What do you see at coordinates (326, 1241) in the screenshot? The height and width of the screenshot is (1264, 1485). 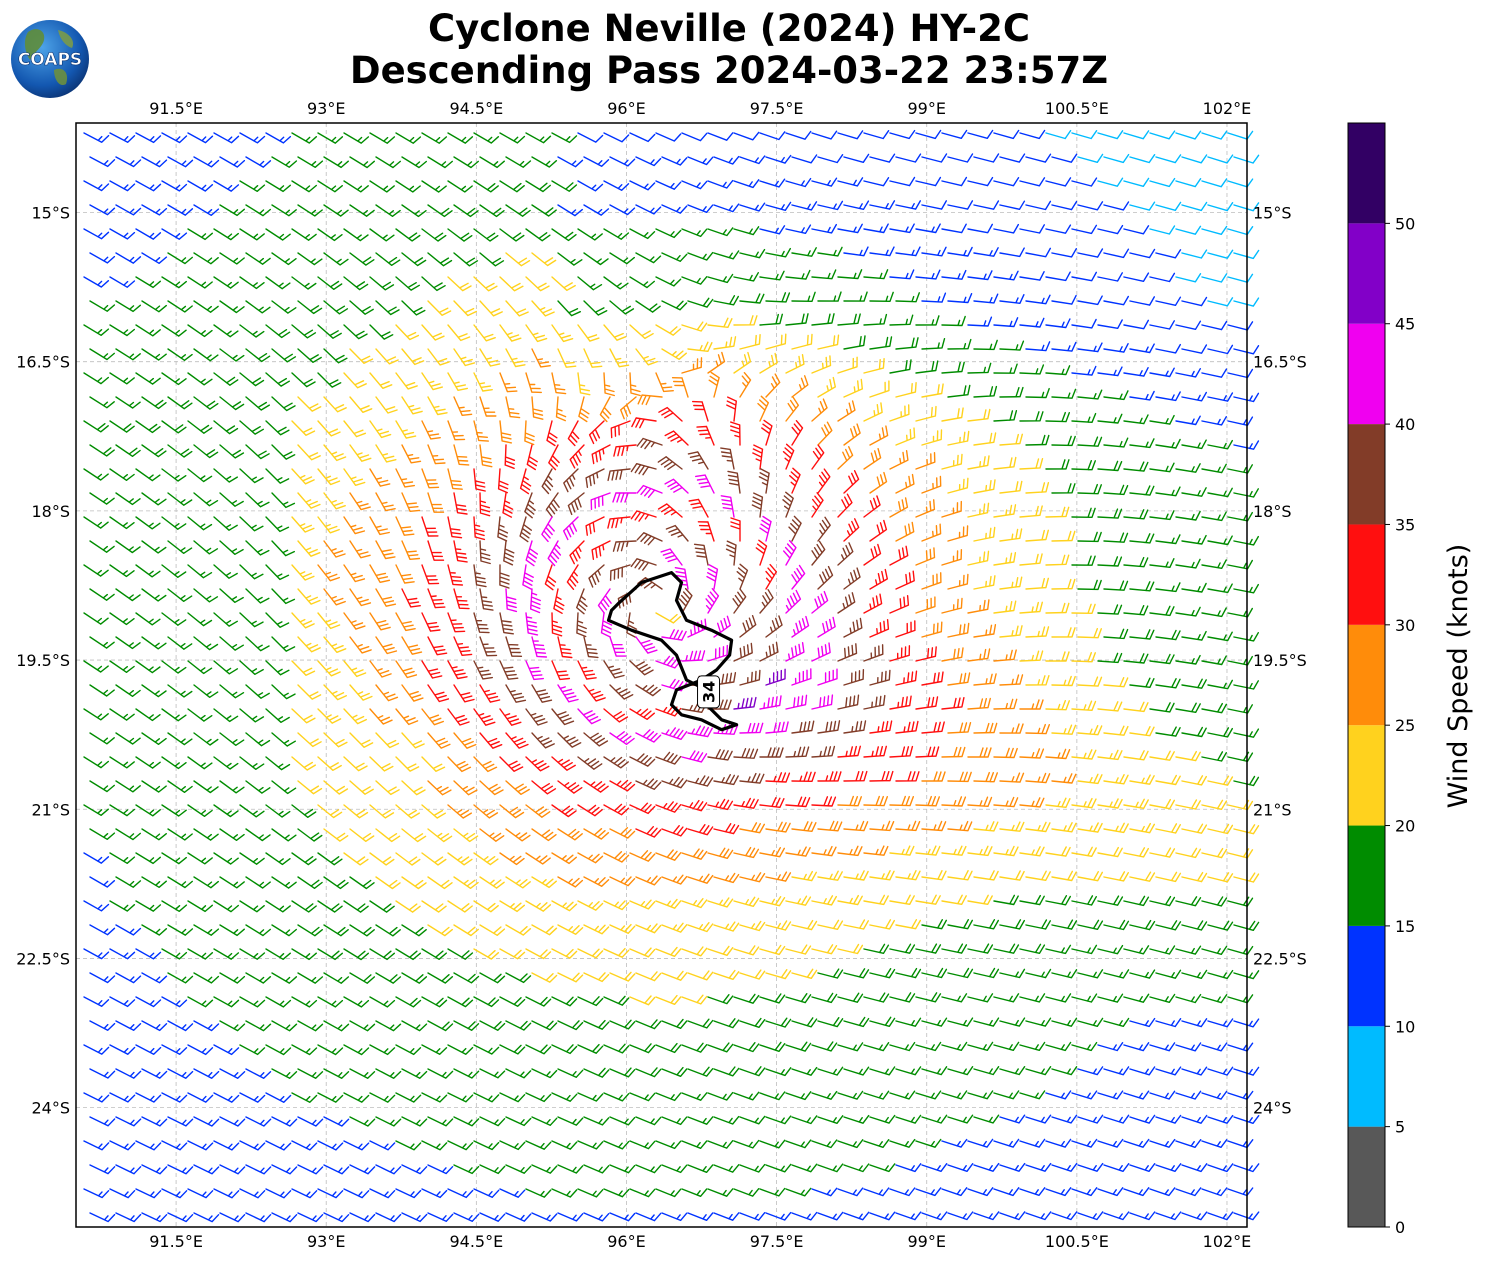 I see `x-tick-label-bottom: 93°E` at bounding box center [326, 1241].